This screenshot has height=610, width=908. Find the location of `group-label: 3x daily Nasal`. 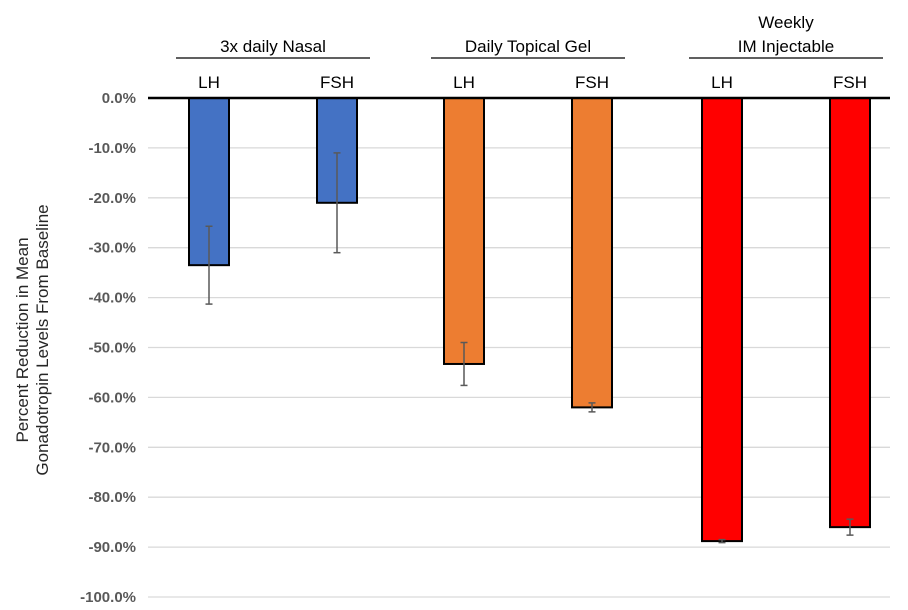

group-label: 3x daily Nasal is located at coordinates (273, 46).